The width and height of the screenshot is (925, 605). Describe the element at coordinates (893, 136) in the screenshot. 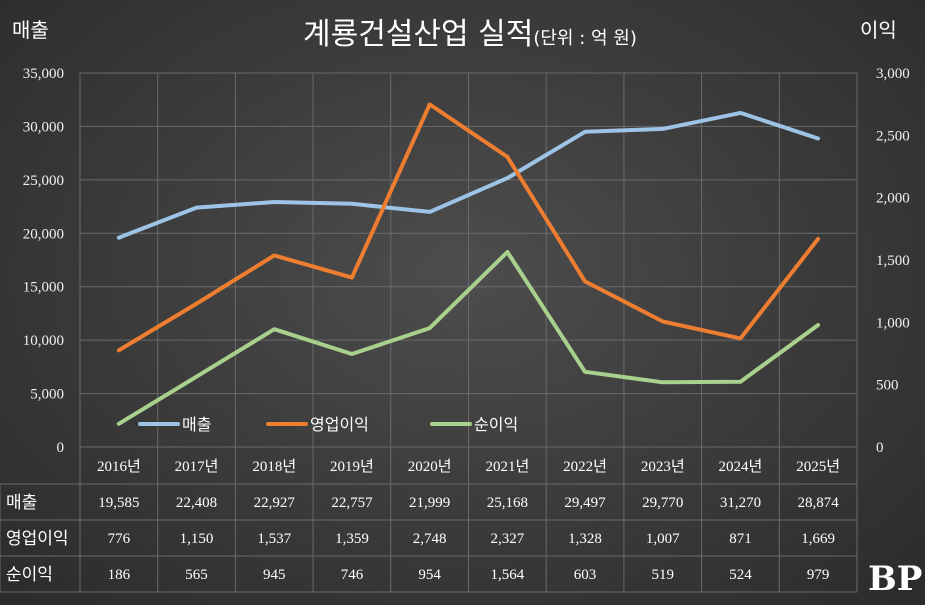

I see `y2-tick-label: 2,500` at that location.